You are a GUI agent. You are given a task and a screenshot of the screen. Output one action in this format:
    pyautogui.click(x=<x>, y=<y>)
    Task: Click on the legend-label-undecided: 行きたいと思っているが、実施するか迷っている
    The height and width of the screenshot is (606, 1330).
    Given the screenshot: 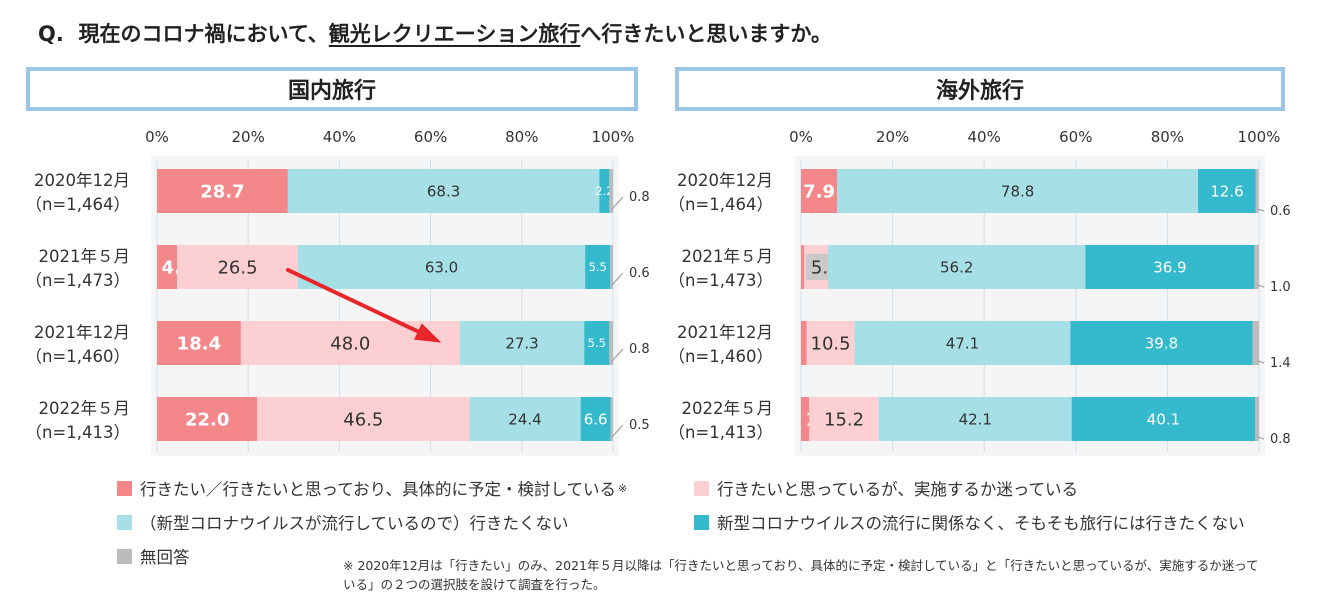 What is the action you would take?
    pyautogui.click(x=898, y=489)
    